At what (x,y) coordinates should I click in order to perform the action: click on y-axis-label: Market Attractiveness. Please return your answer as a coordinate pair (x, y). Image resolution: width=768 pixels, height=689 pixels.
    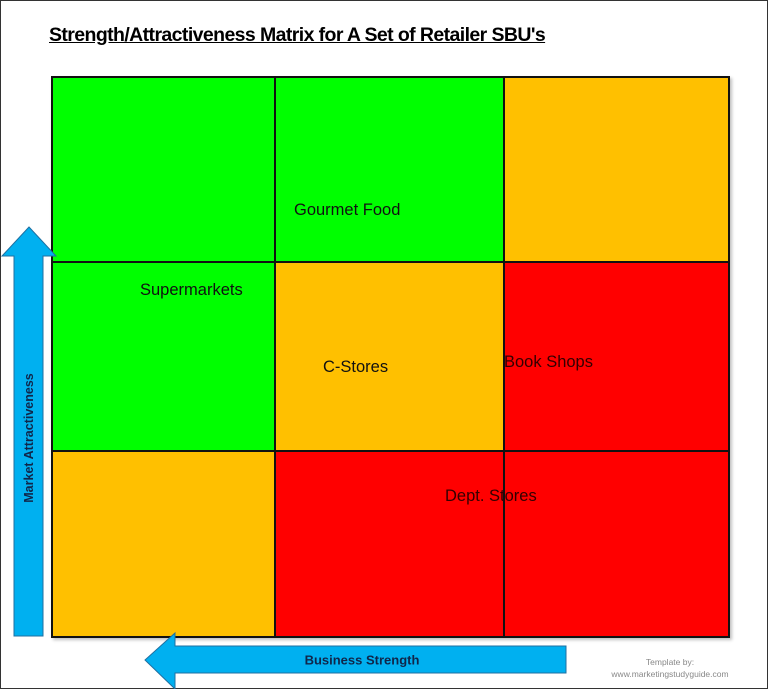
    Looking at the image, I should click on (29, 438).